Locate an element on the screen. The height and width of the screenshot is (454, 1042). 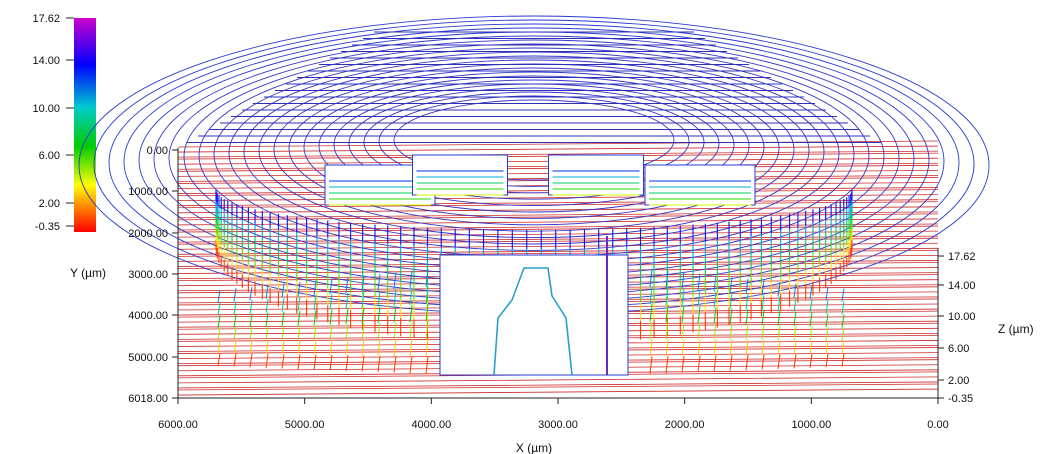
colorbar-ticks: 17.62 14.00 10.00 6.00 2.00 -0.35 is located at coordinates (53, 123).